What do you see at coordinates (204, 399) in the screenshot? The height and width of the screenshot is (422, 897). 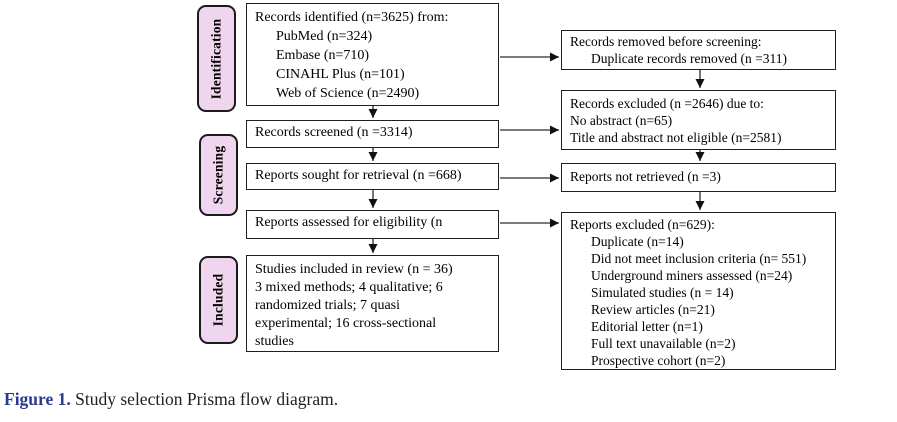 I see `figure-caption-text: Study selection Prisma flow diagram.` at bounding box center [204, 399].